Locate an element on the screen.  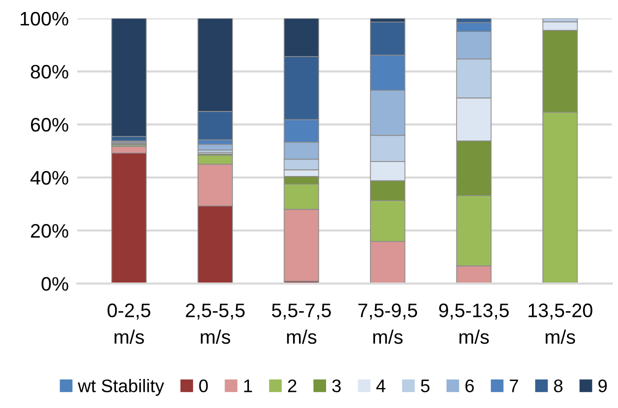
y-tick-label: 20% is located at coordinates (49, 231).